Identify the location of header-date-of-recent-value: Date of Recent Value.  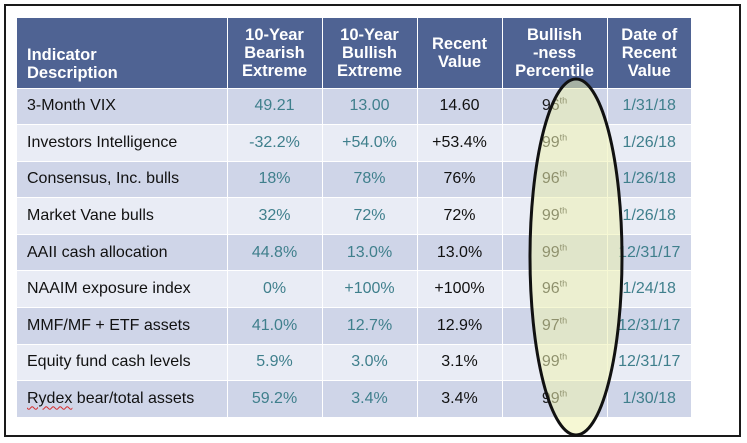
(649, 53).